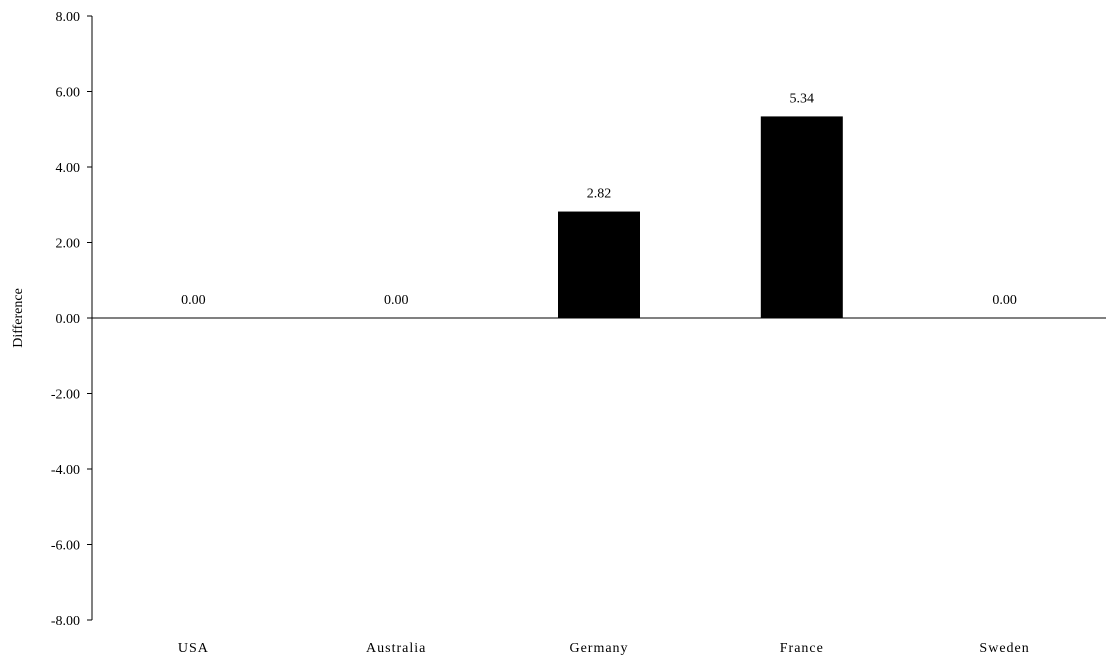 Image resolution: width=1106 pixels, height=662 pixels. I want to click on y-tick-label: -2.00, so click(65, 395).